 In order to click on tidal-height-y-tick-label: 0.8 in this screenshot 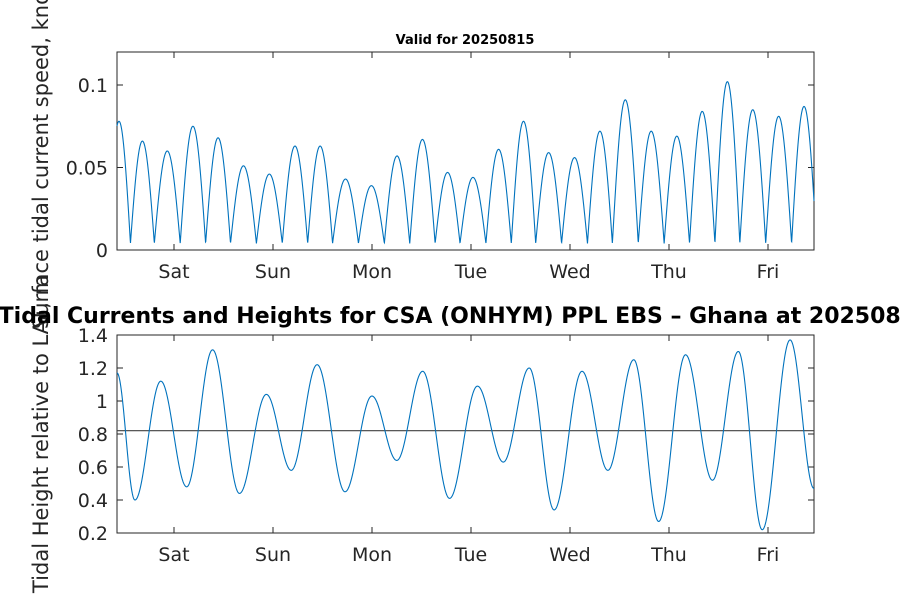, I will do `click(93, 435)`.